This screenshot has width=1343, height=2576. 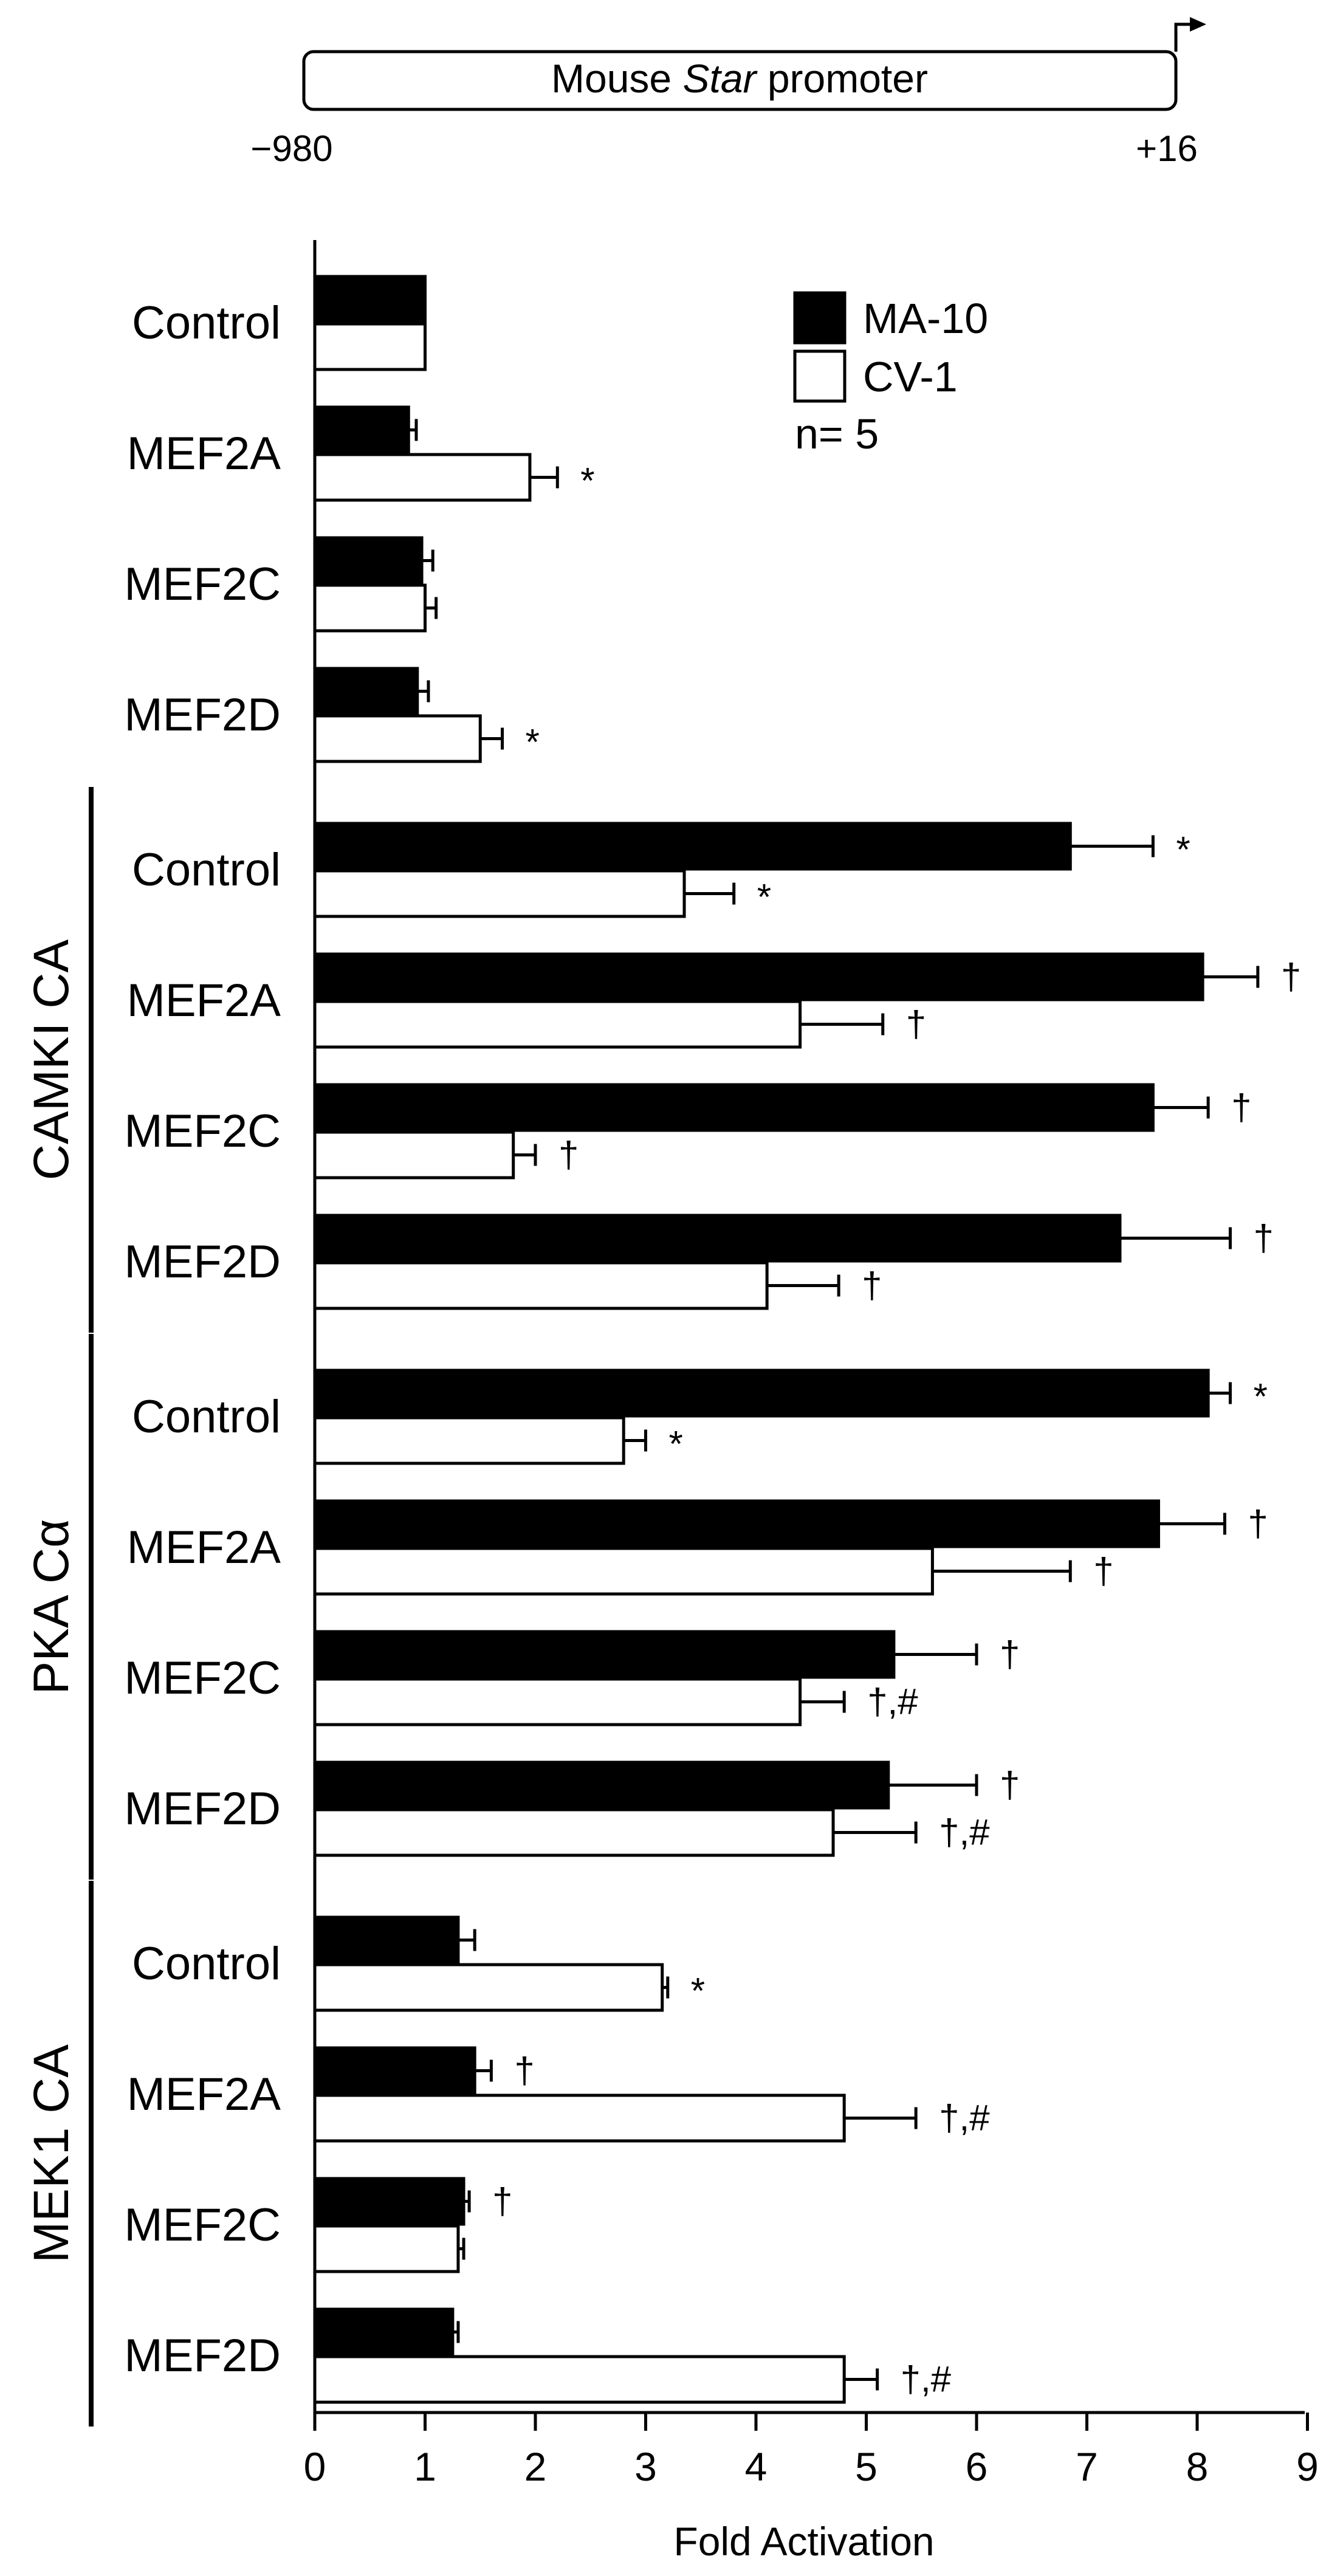 I want to click on category-label-g3-control: Control, so click(x=206, y=1964).